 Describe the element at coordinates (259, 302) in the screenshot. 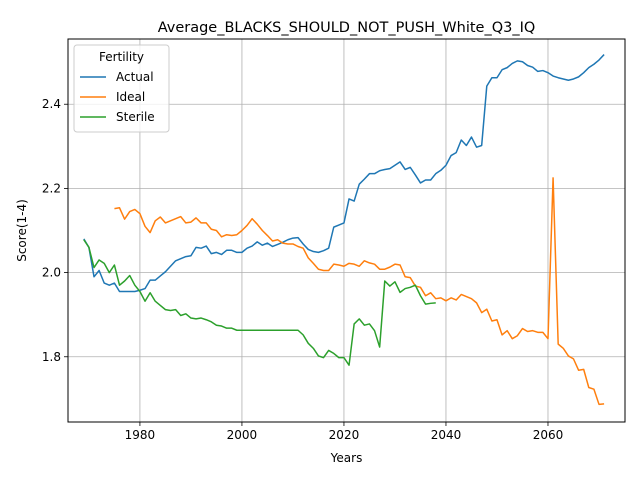

I see `series-line-sterile` at that location.